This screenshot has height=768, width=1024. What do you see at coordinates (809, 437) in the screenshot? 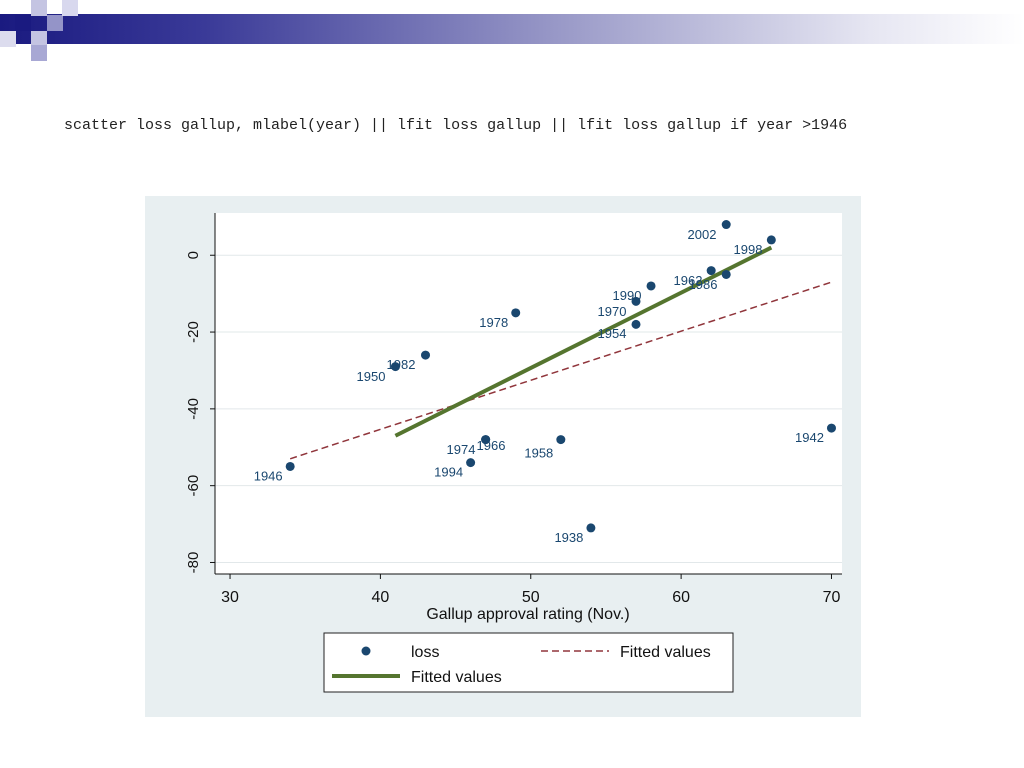
I see `point-label: 1942` at bounding box center [809, 437].